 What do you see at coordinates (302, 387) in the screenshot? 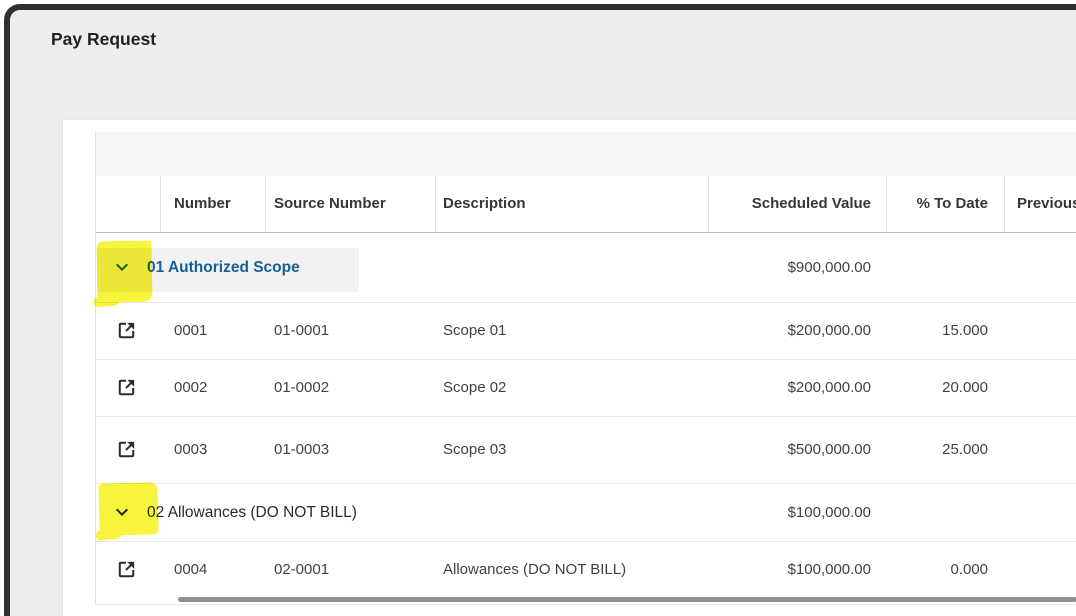
I see `cell-source-number: 01-0002` at bounding box center [302, 387].